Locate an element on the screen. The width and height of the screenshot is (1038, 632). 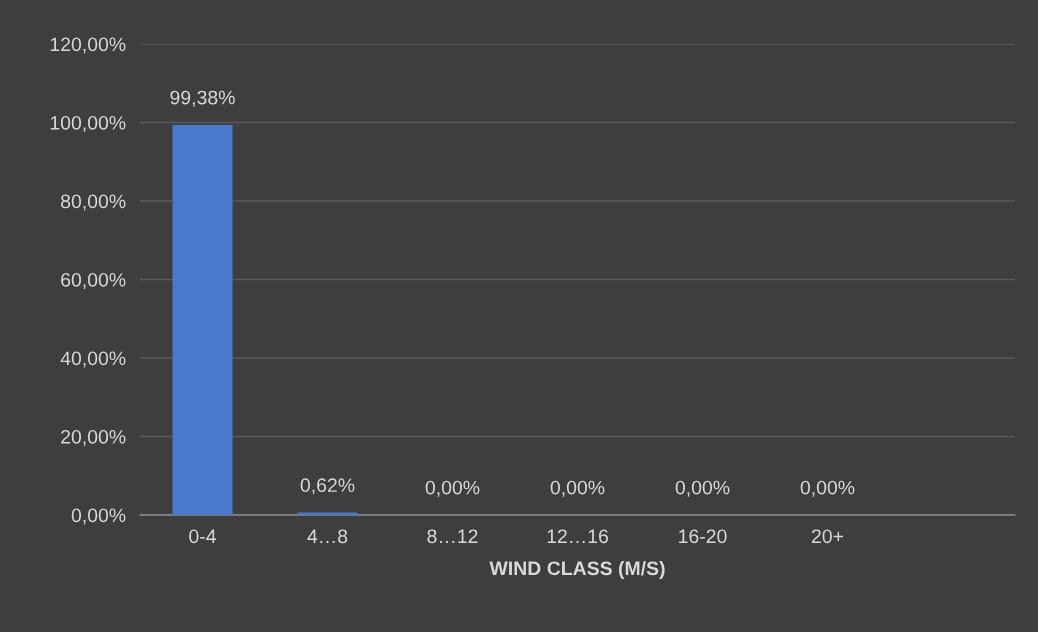
x-tick-label: 12…16 is located at coordinates (577, 536).